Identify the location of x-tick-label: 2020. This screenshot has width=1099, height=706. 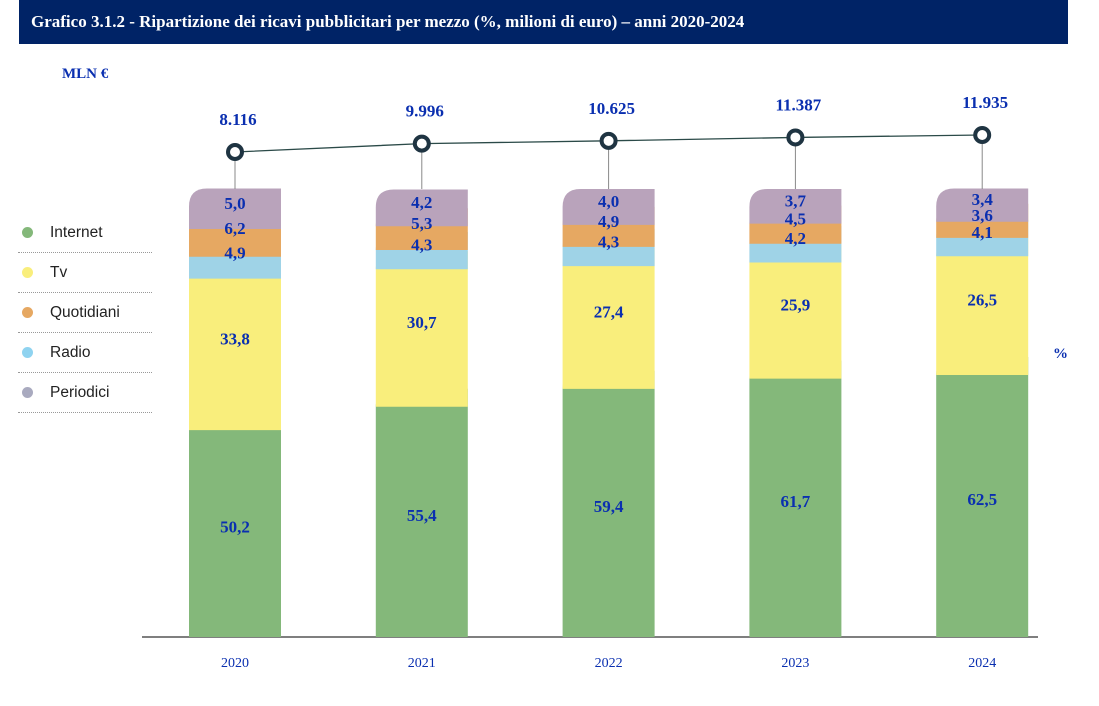
(235, 663).